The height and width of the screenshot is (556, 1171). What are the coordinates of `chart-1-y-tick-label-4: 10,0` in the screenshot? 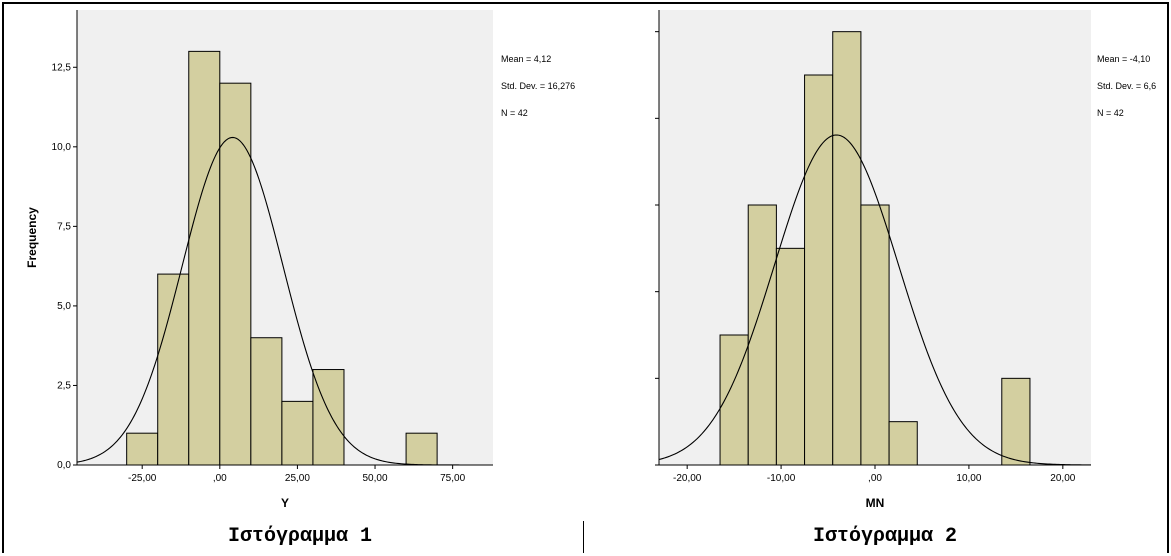 It's located at (62, 147).